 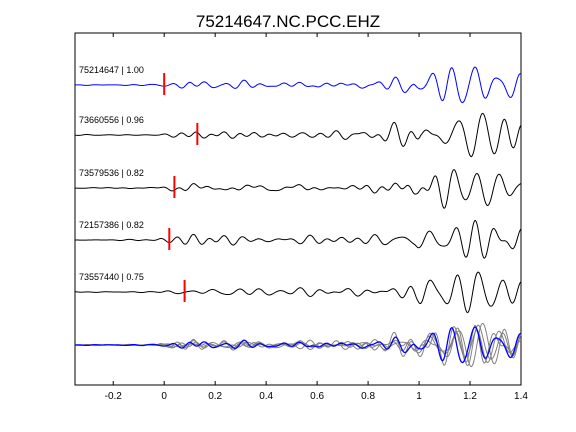 What do you see at coordinates (288, 21) in the screenshot?
I see `chart-title: 75214647.NC.PCC.EHZ` at bounding box center [288, 21].